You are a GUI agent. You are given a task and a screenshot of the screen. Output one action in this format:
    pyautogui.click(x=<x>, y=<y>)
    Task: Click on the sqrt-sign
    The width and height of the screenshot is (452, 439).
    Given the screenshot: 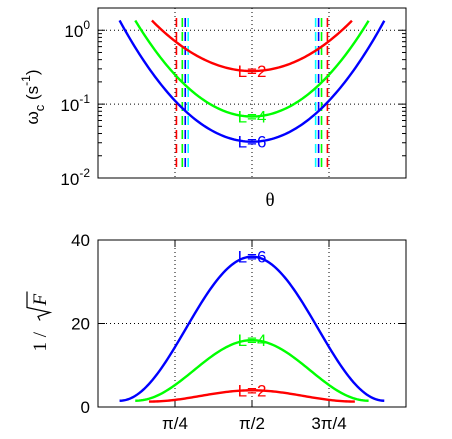 What is the action you would take?
    pyautogui.click(x=39, y=306)
    